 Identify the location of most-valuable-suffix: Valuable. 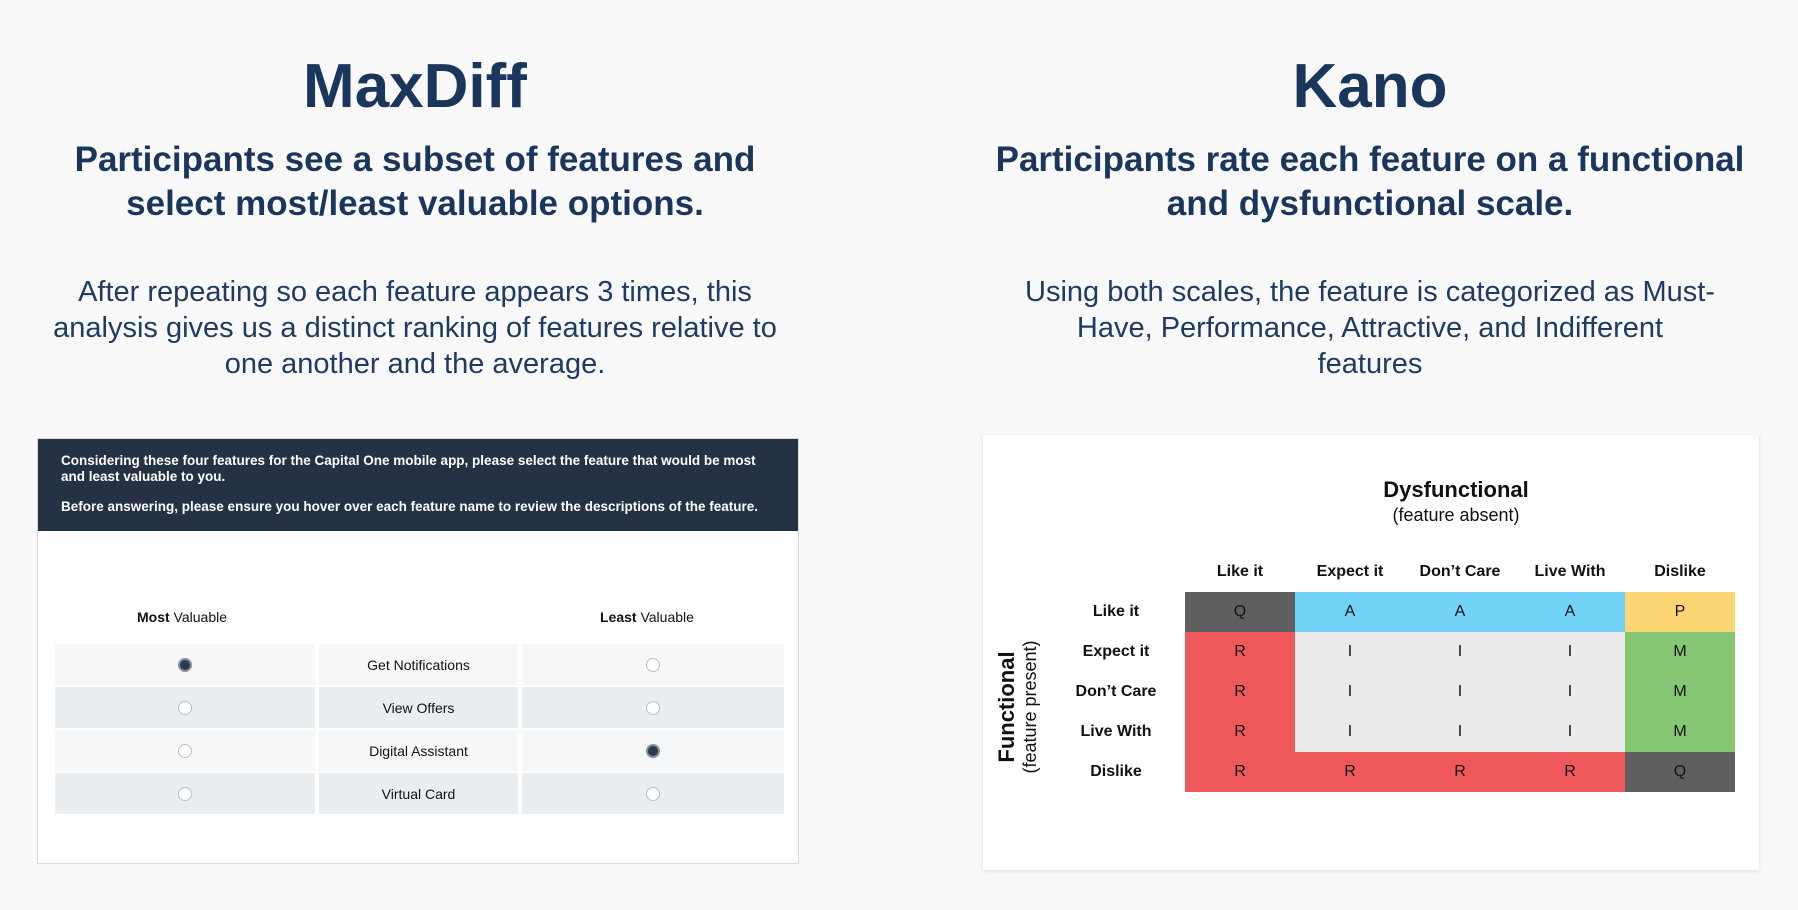
(198, 617).